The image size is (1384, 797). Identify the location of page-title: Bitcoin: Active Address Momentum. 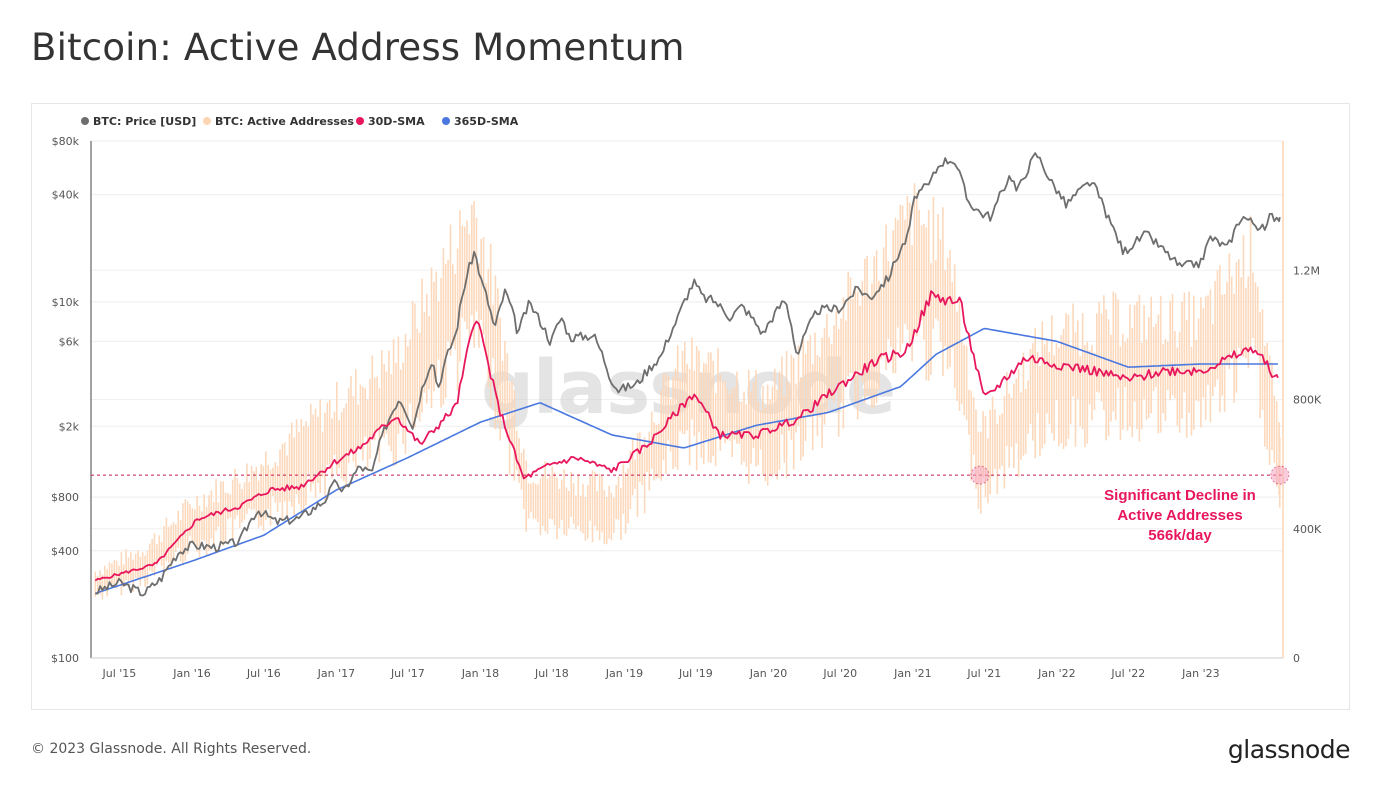
(358, 47).